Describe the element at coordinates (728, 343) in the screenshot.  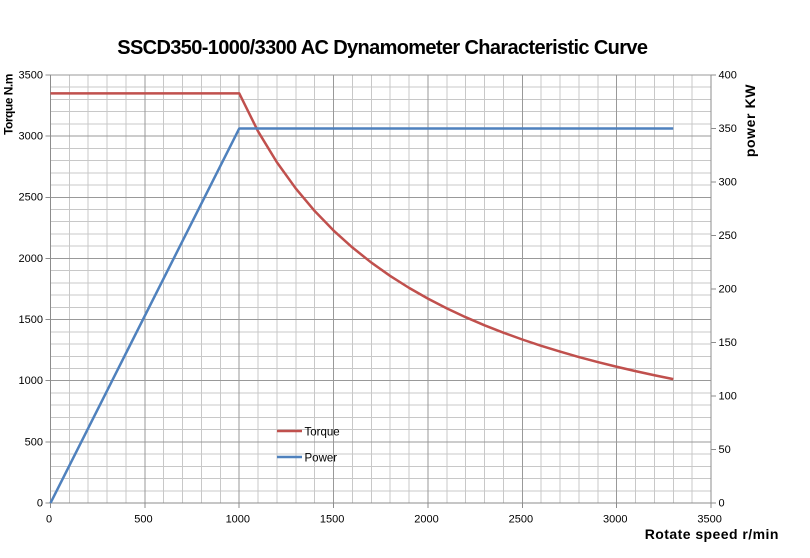
I see `svg-text: 150` at that location.